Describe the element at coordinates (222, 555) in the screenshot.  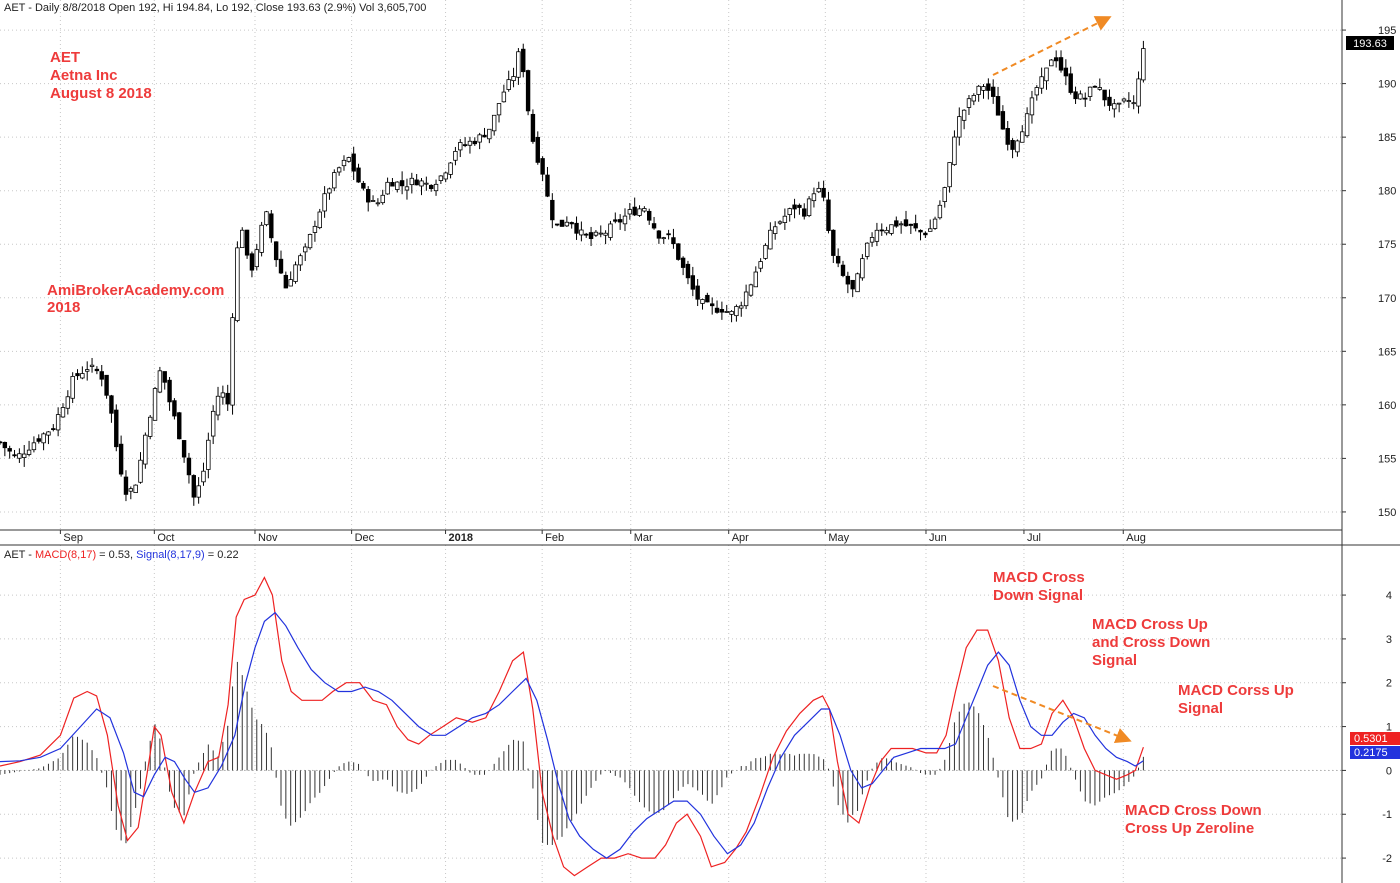
I see `macd-header-signal-value: = 0.22` at that location.